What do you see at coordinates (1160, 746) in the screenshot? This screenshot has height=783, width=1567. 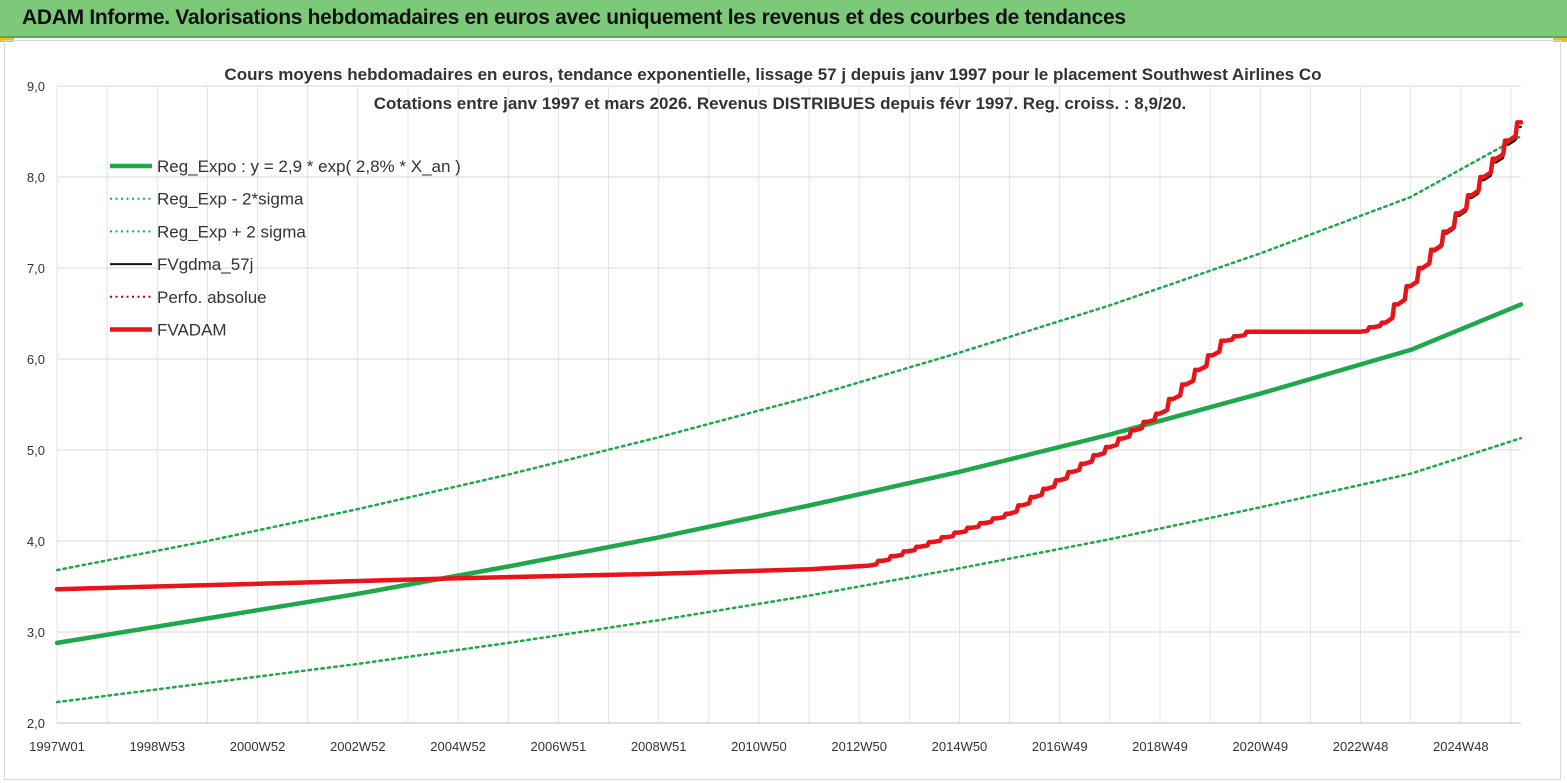 I see `x-tick-label: 2018W49` at bounding box center [1160, 746].